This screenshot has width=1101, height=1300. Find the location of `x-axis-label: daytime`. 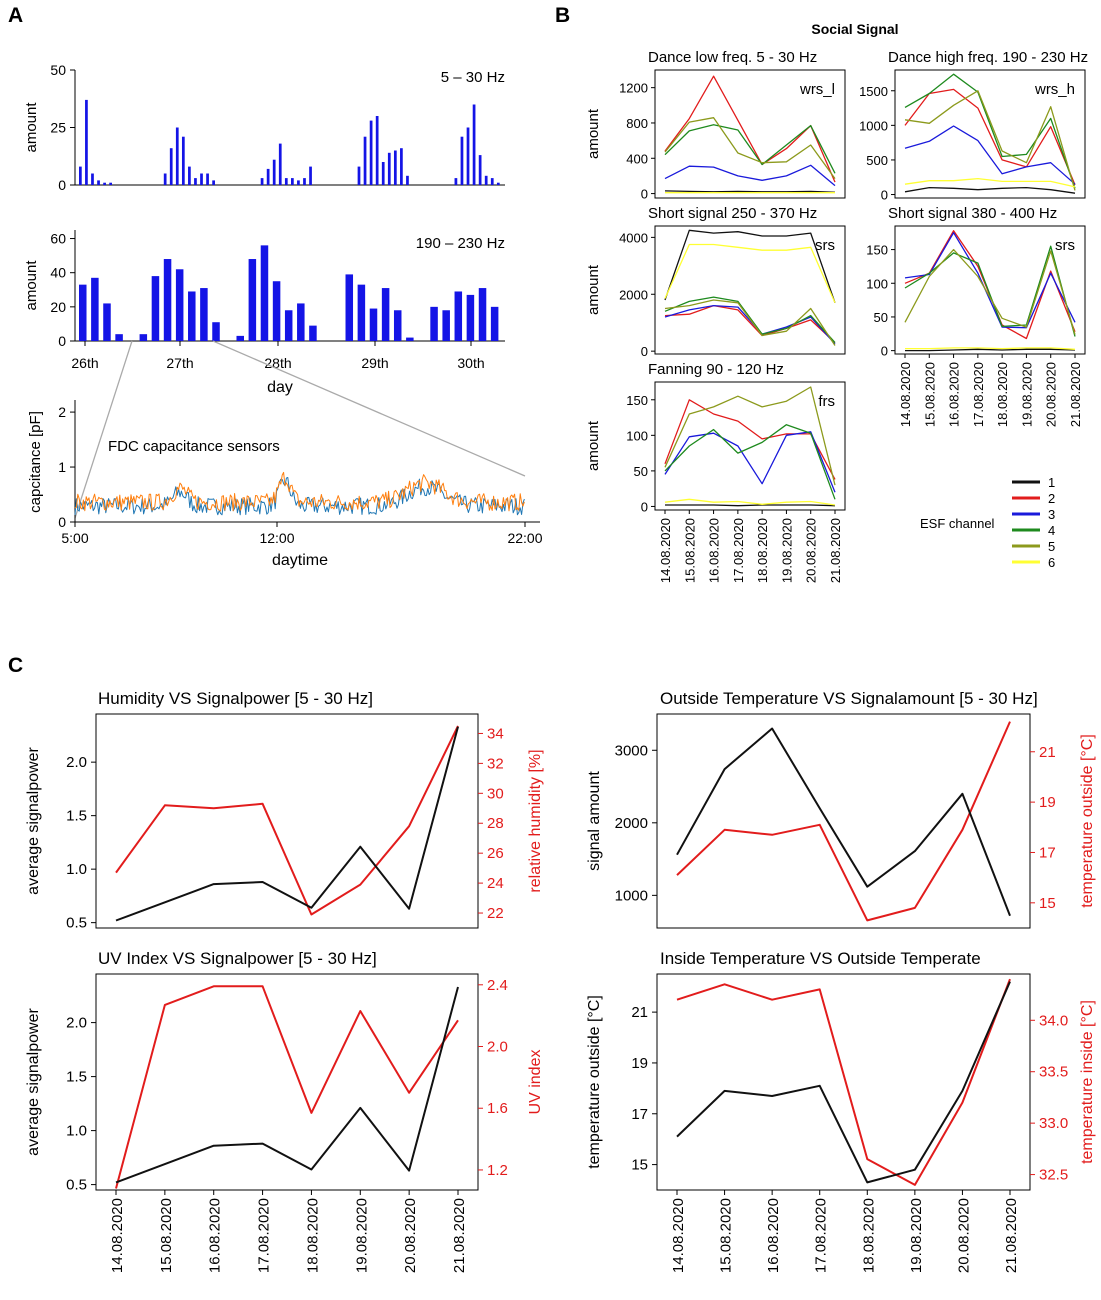

x-axis-label: daytime is located at coordinates (300, 560).